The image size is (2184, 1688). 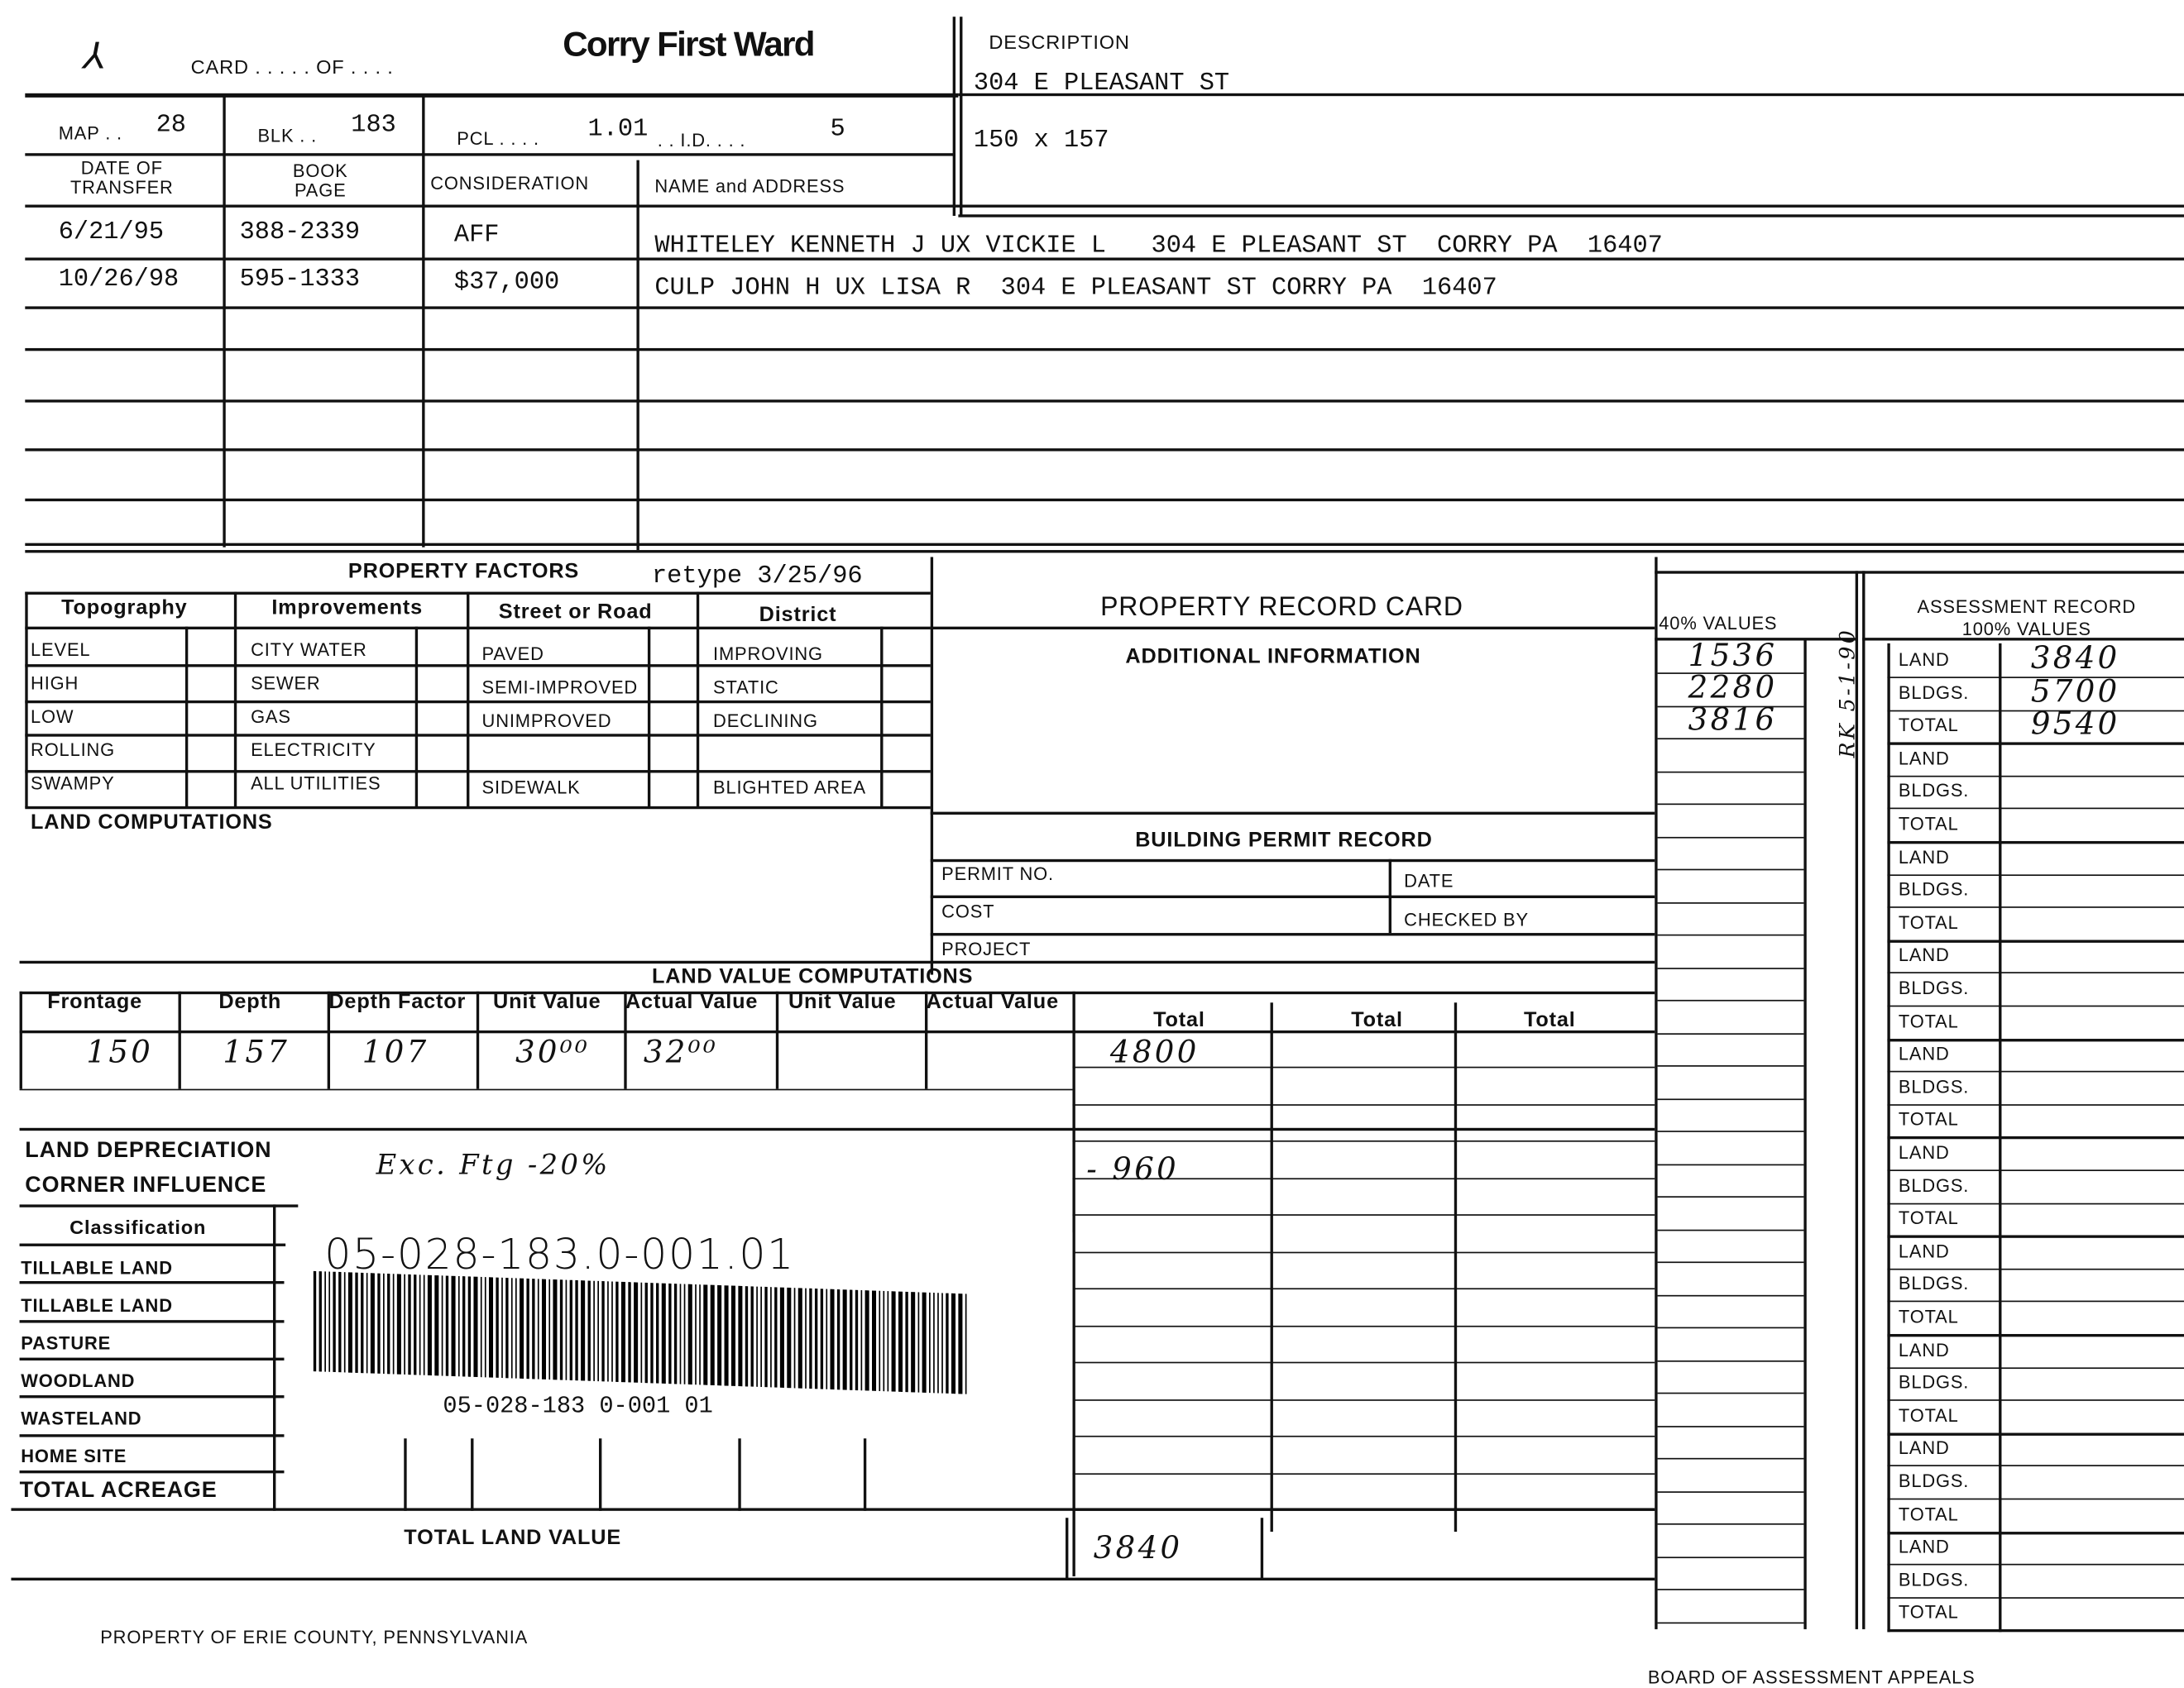 What do you see at coordinates (111, 232) in the screenshot?
I see `transfer-date: 6/21/95` at bounding box center [111, 232].